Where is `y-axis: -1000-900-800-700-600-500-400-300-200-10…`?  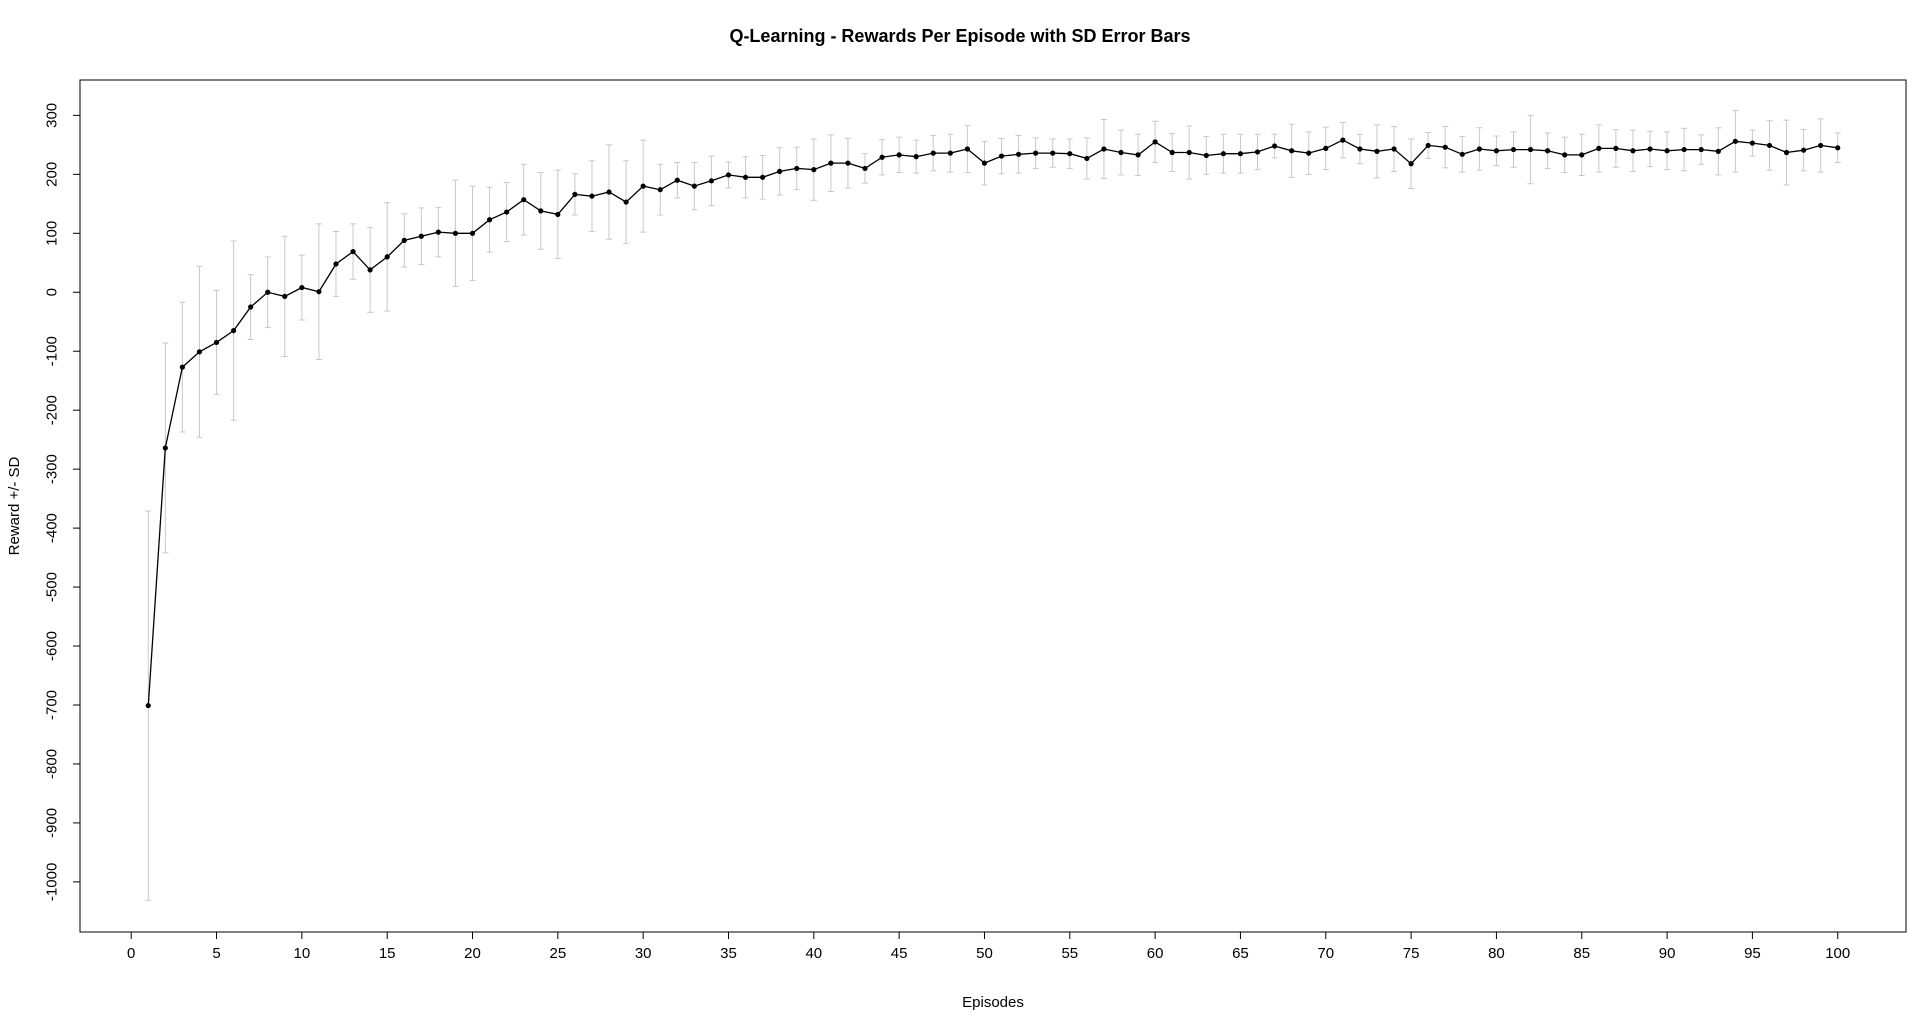
y-axis: -1000-900-800-700-600-500-400-300-200-10… is located at coordinates (62, 502).